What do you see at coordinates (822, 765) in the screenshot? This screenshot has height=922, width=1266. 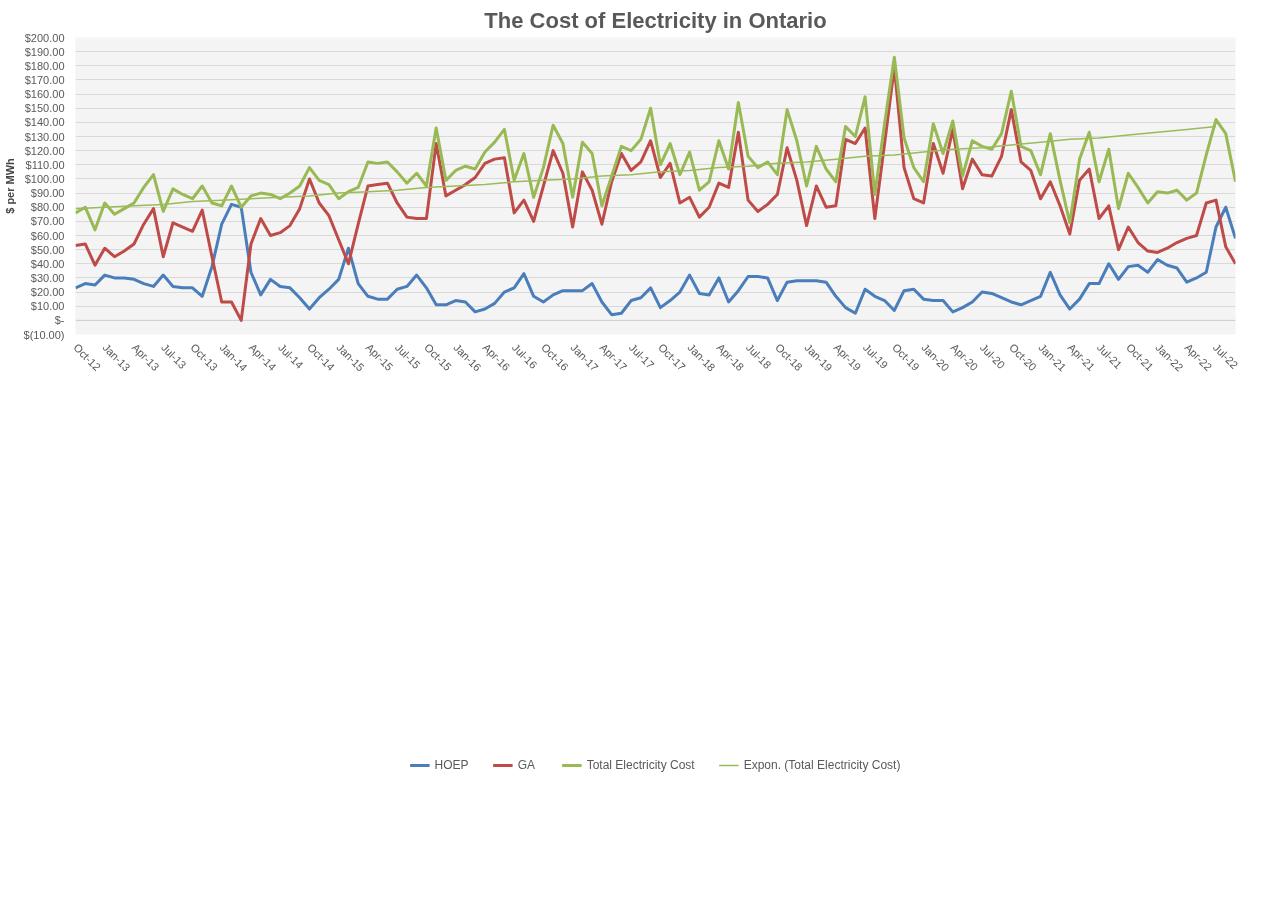 I see `legend-label: Expon. (Total Electricity Cost)` at bounding box center [822, 765].